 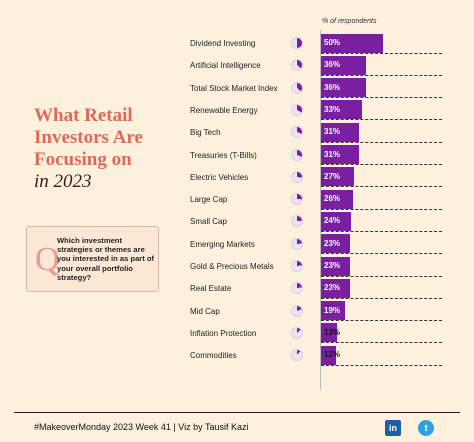 I want to click on bar-value-label: 13%, so click(x=332, y=332).